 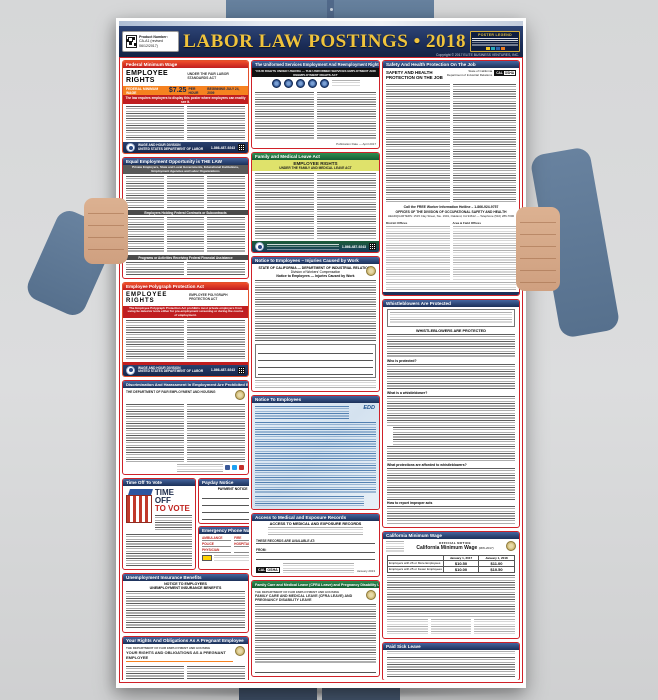 What do you see at coordinates (300, 83) in the screenshot?
I see `military-seal-icon` at bounding box center [300, 83].